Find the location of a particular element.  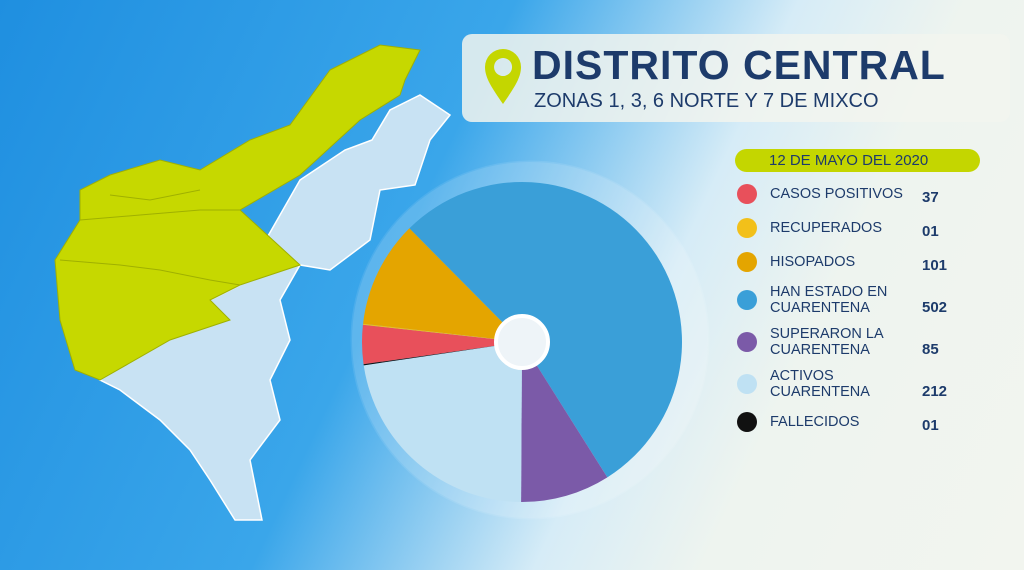

legend-row: RECUPERADOS 01 is located at coordinates (841, 228).